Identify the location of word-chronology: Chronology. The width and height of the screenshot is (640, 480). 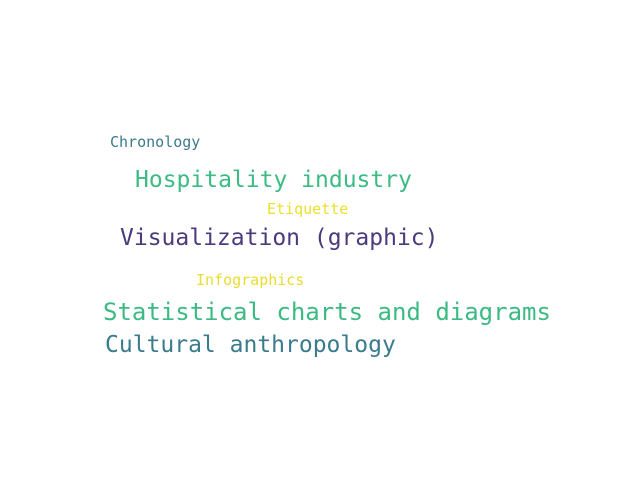
(155, 142).